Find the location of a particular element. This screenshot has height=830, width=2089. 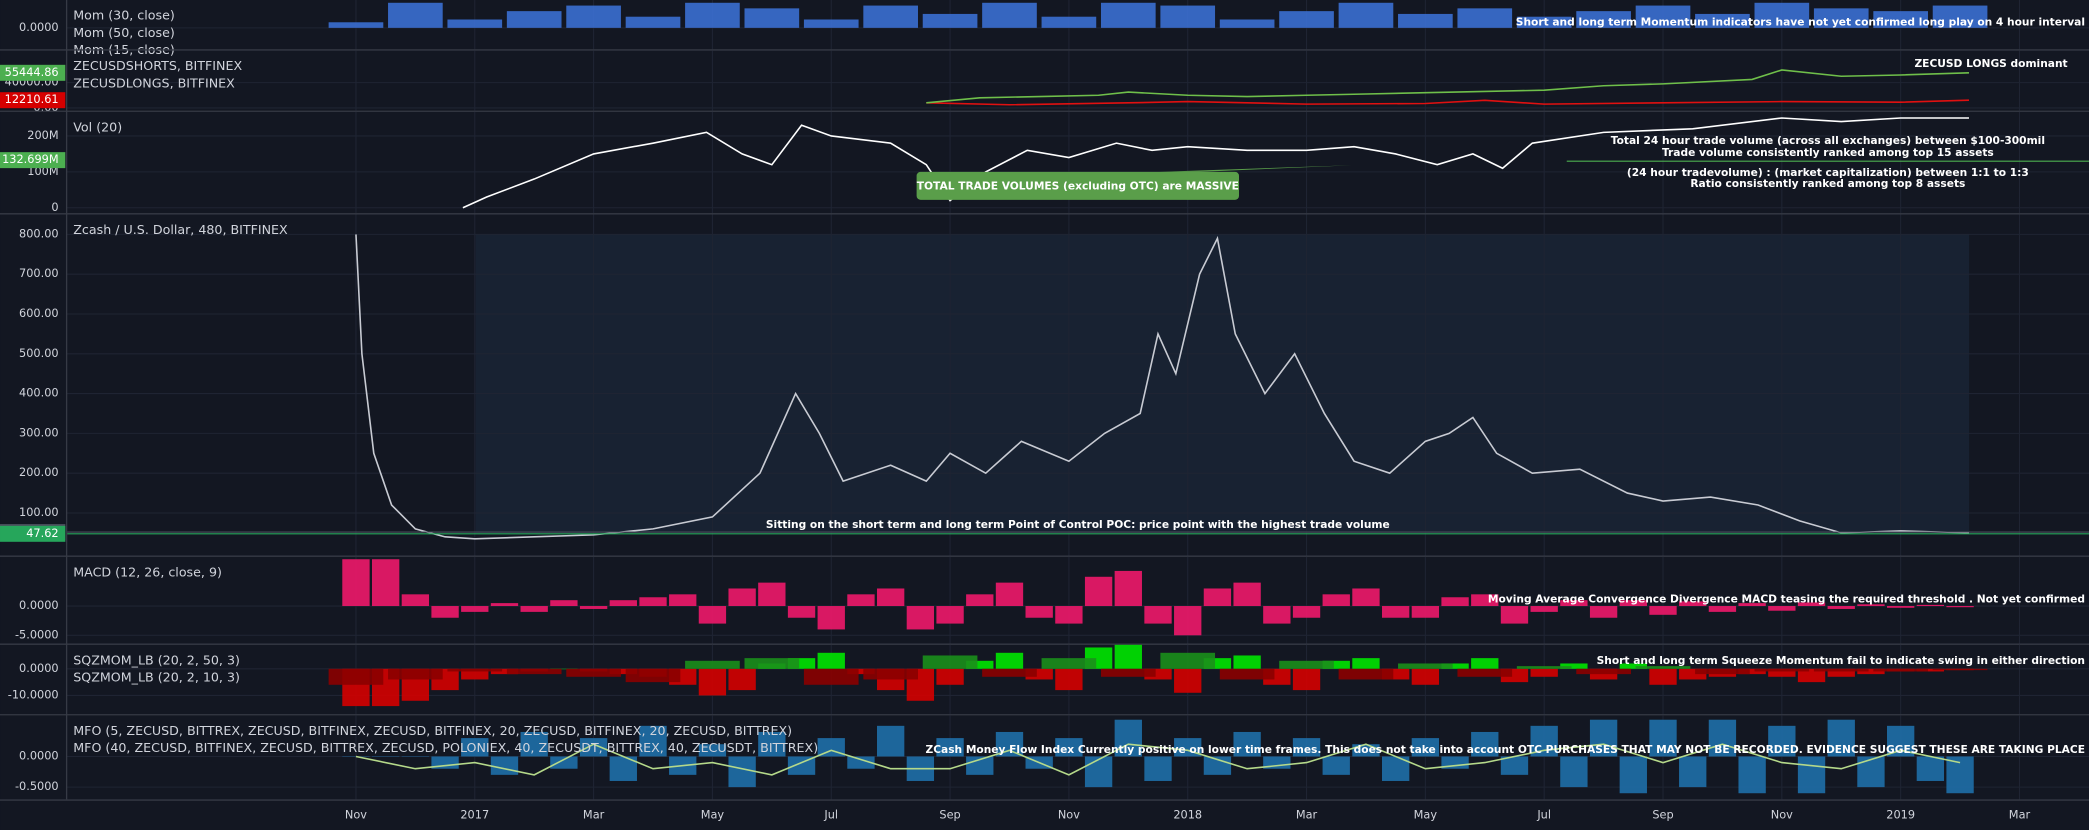

pane-title: ZECUSDLONGS, BITFINEX is located at coordinates (154, 82).